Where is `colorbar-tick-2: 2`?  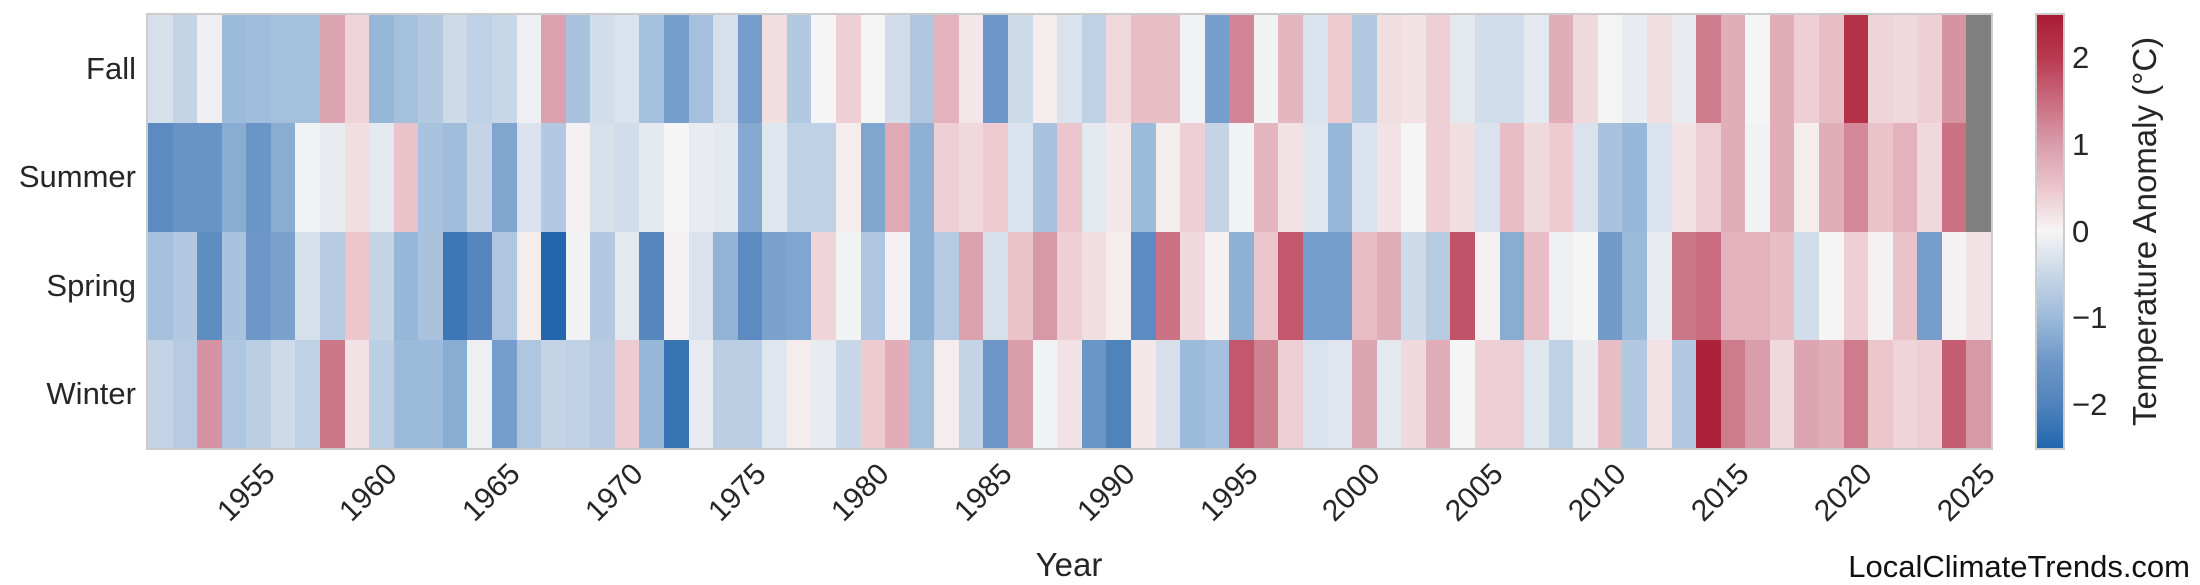 colorbar-tick-2: 2 is located at coordinates (2081, 57).